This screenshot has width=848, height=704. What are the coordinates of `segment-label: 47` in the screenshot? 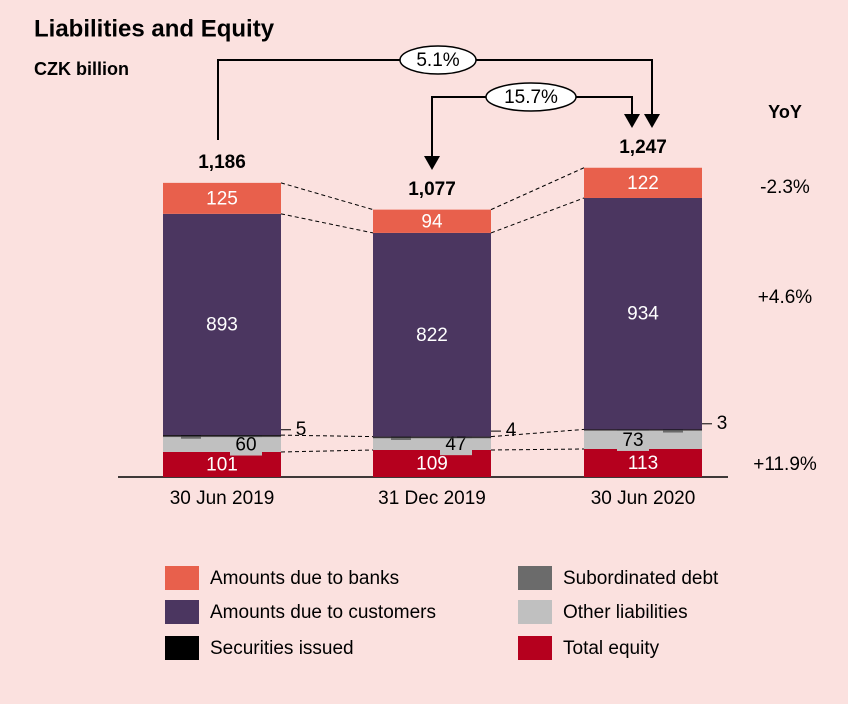 It's located at (455, 444).